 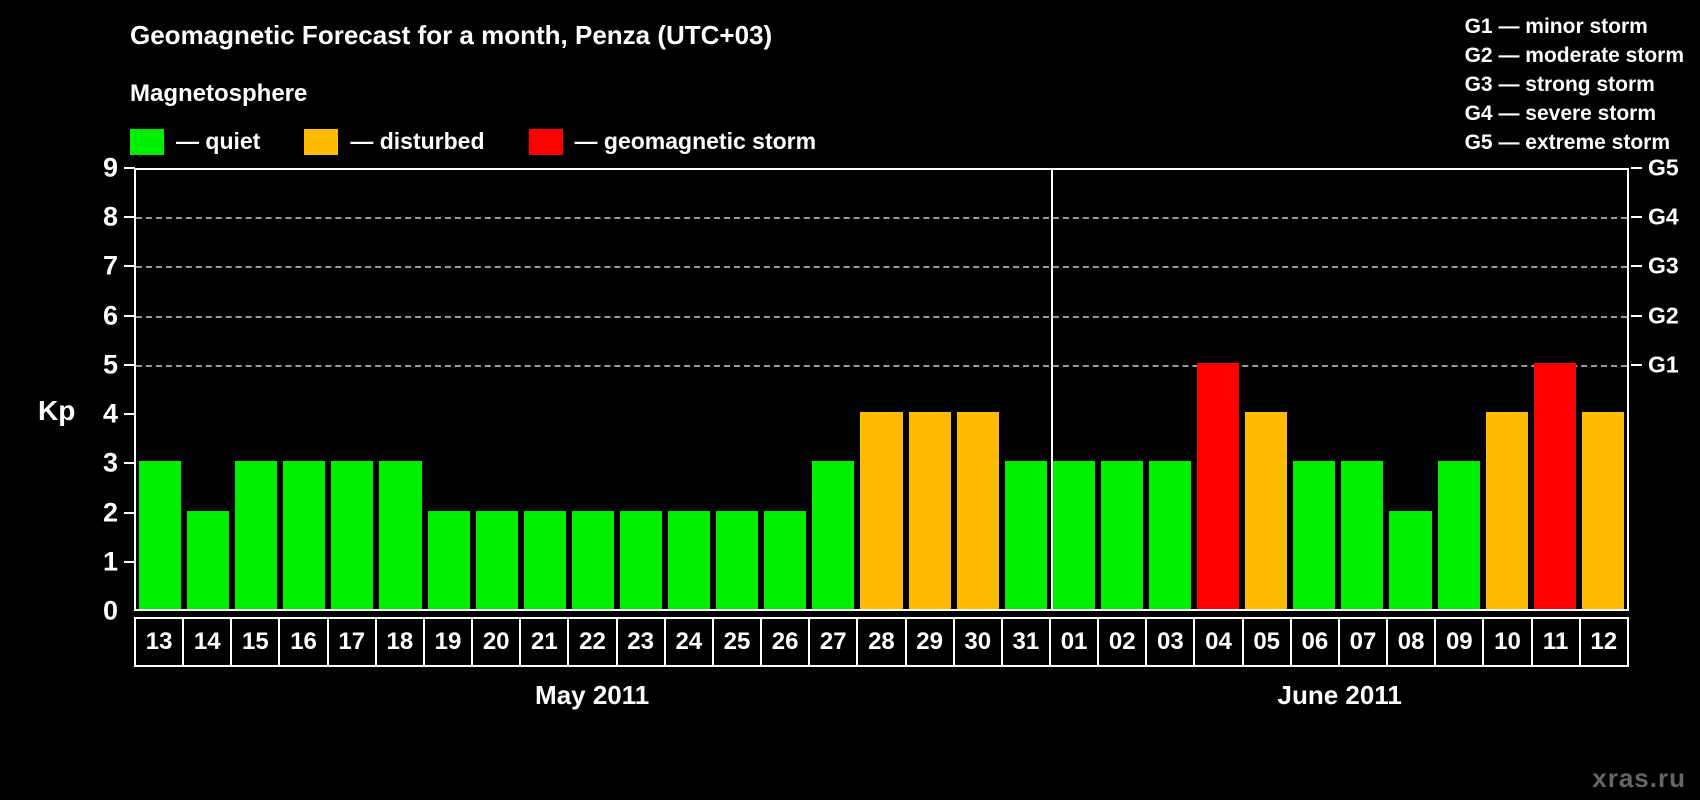 What do you see at coordinates (219, 93) in the screenshot?
I see `series-title: Magnetosphere` at bounding box center [219, 93].